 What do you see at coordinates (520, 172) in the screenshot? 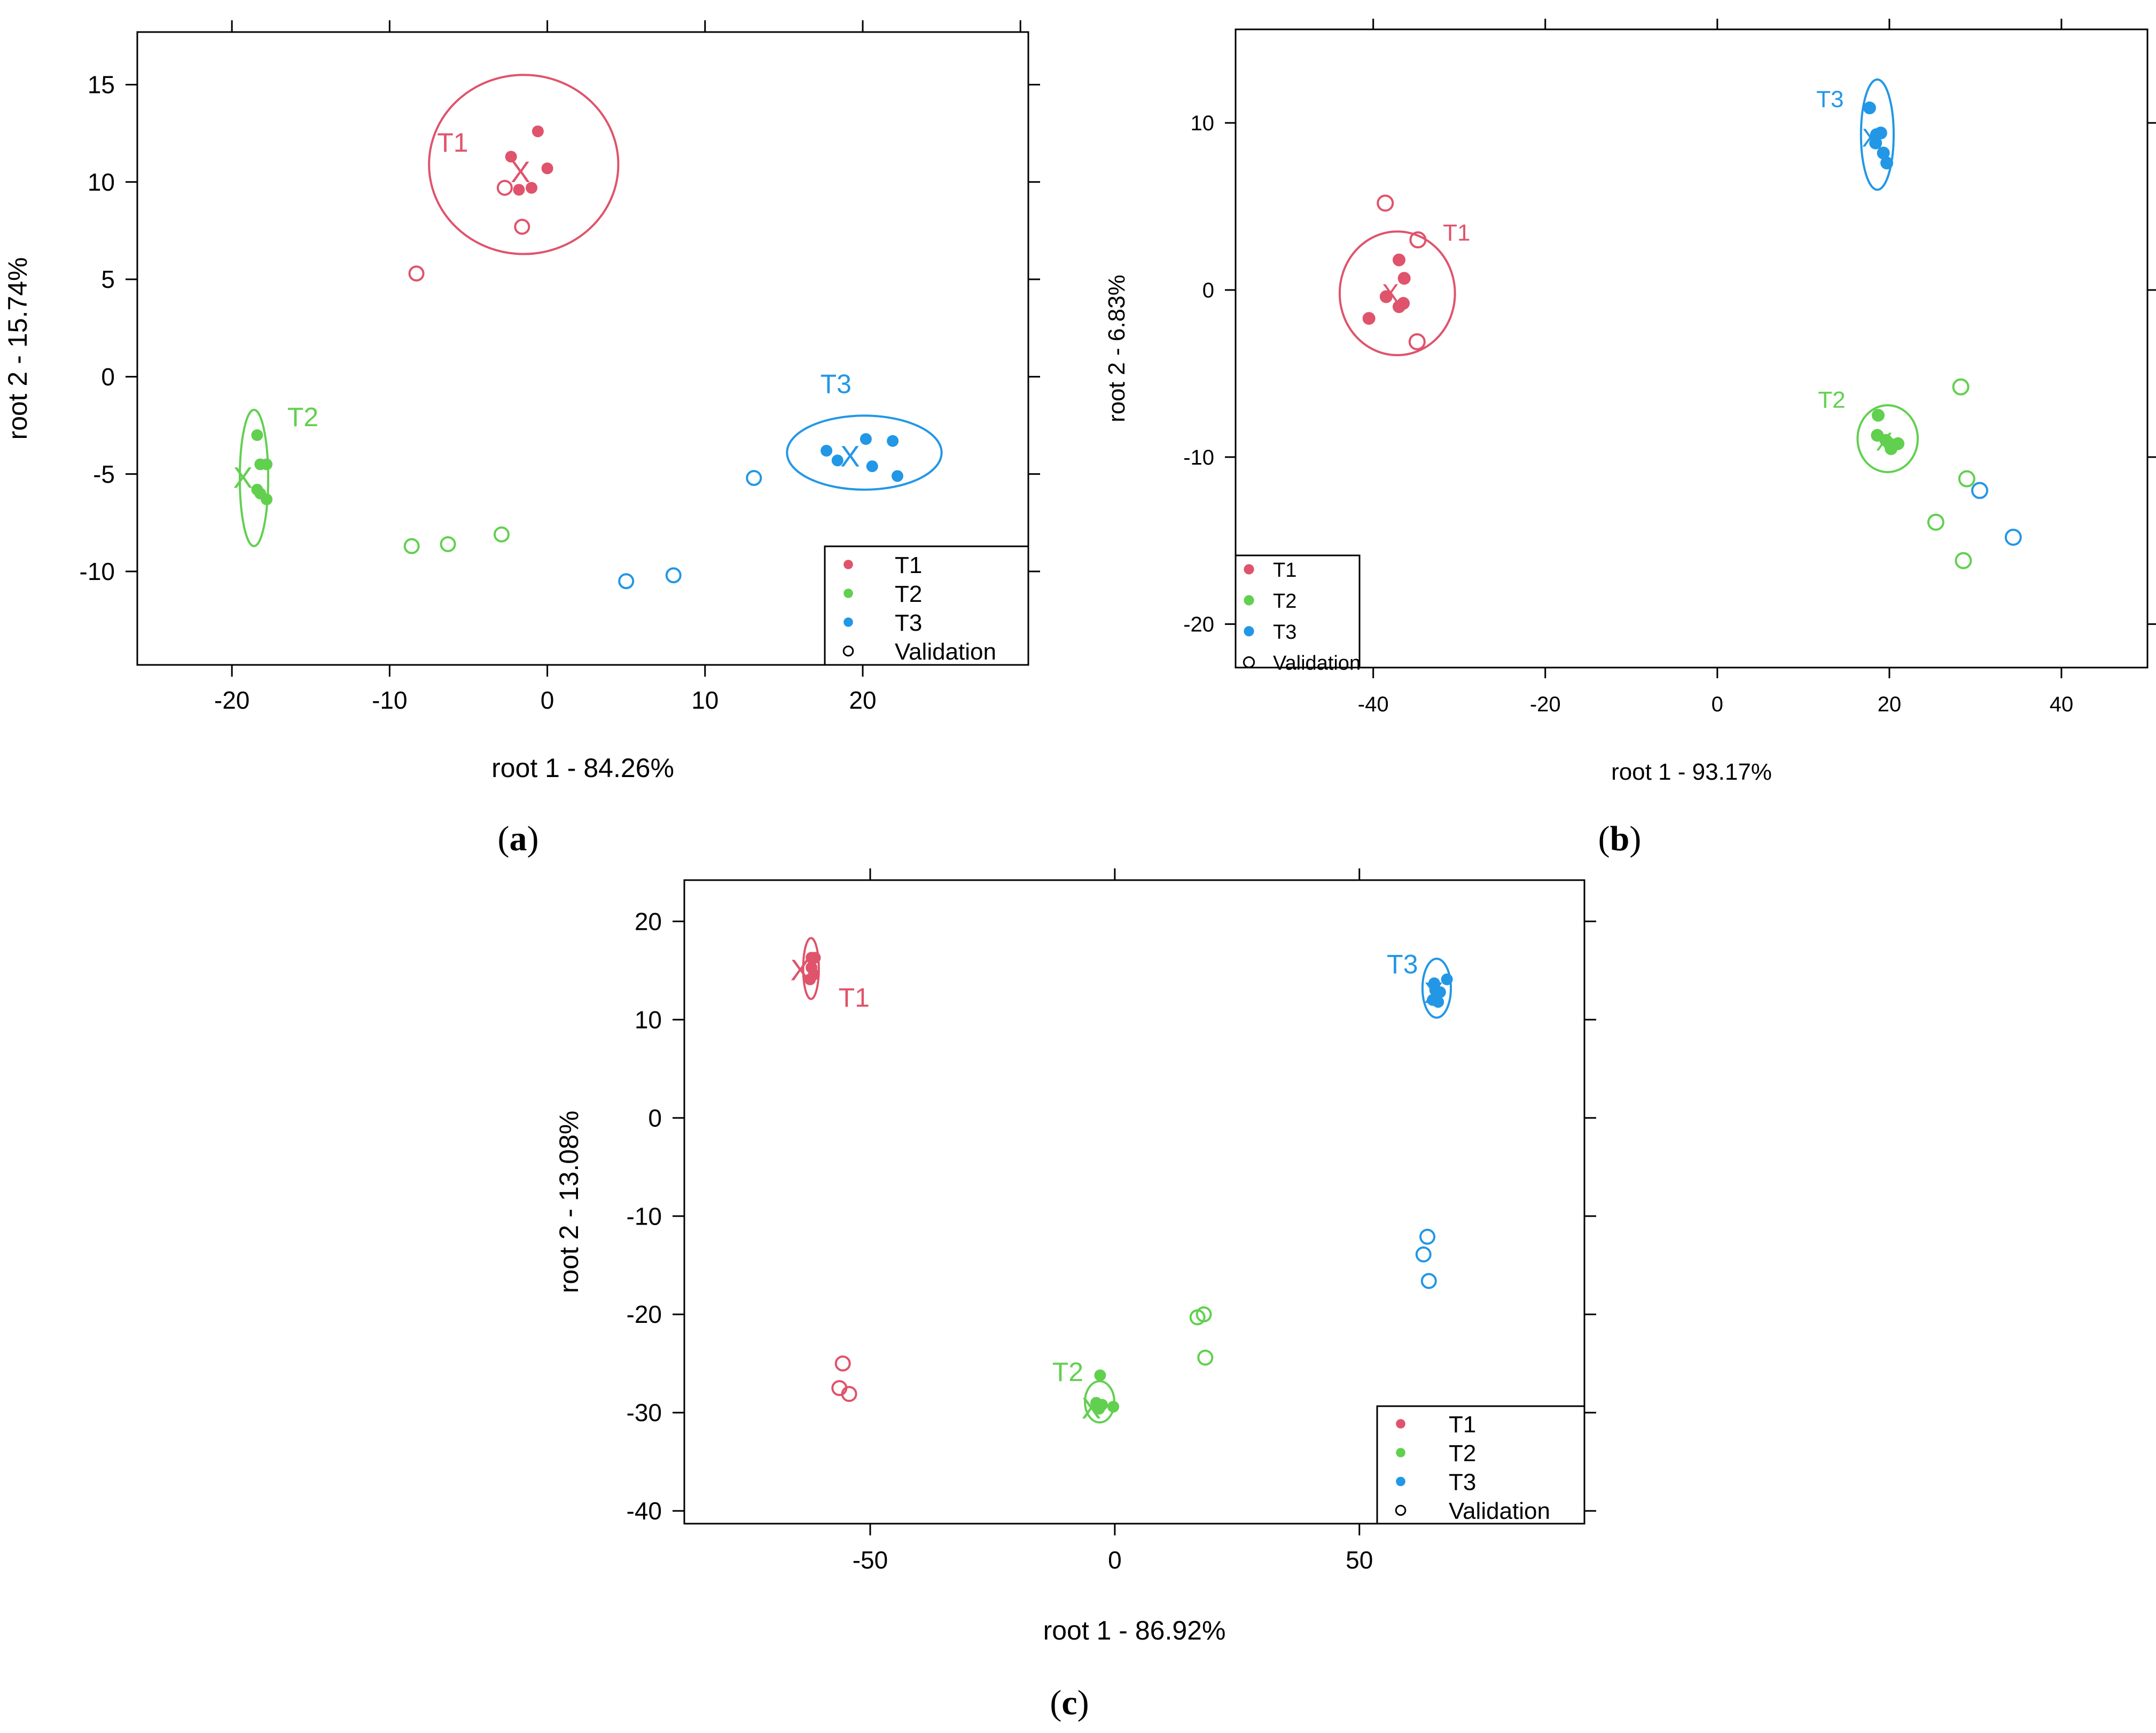
I see `panel-a-t1-centroid-mark: X` at bounding box center [520, 172].